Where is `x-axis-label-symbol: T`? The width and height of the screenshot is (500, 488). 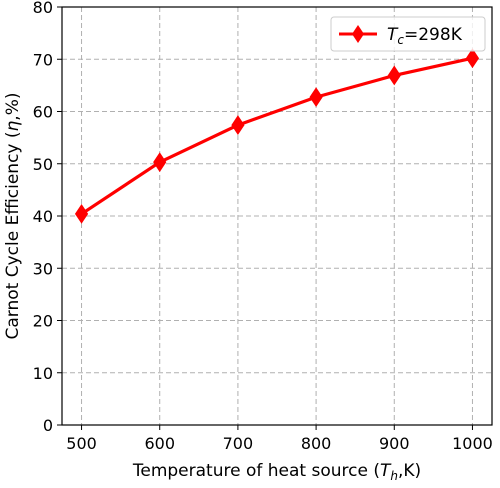 x-axis-label-symbol: T is located at coordinates (386, 471).